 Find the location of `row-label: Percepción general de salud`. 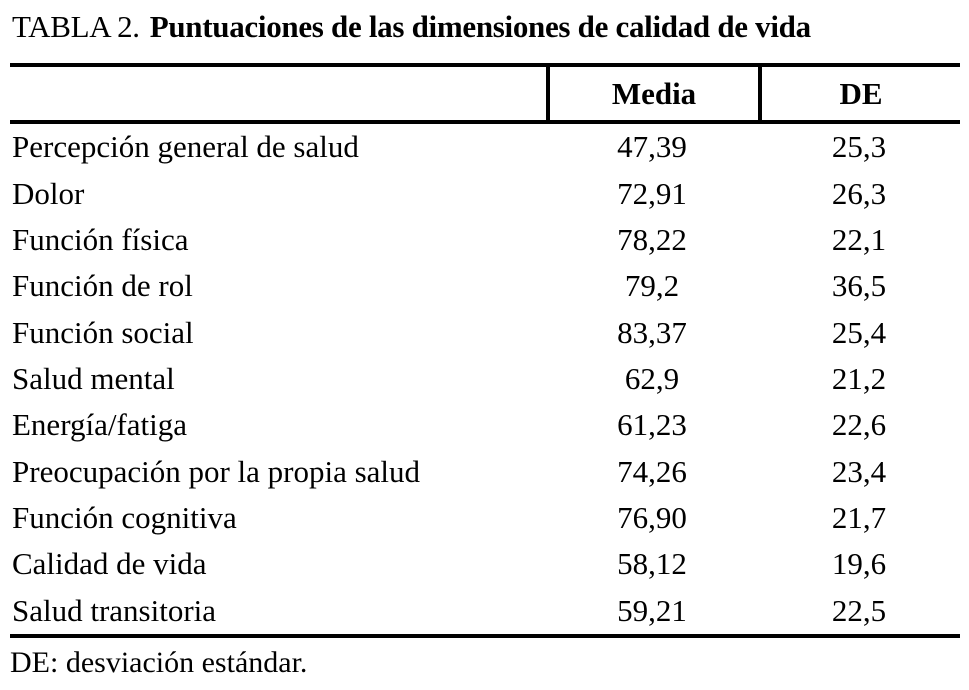

row-label: Percepción general de salud is located at coordinates (185, 147).